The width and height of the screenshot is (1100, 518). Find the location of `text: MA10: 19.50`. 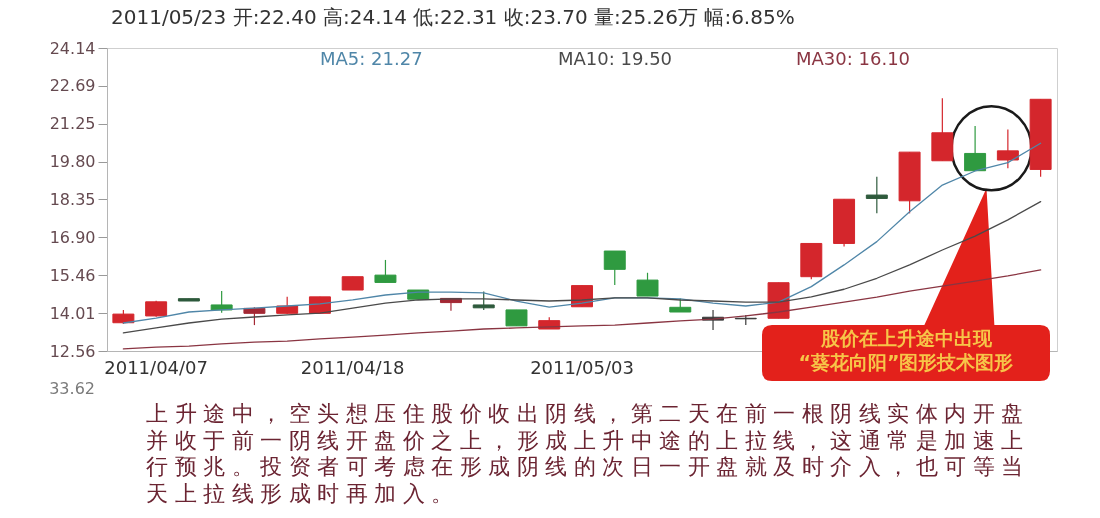

text: MA10: 19.50 is located at coordinates (615, 58).